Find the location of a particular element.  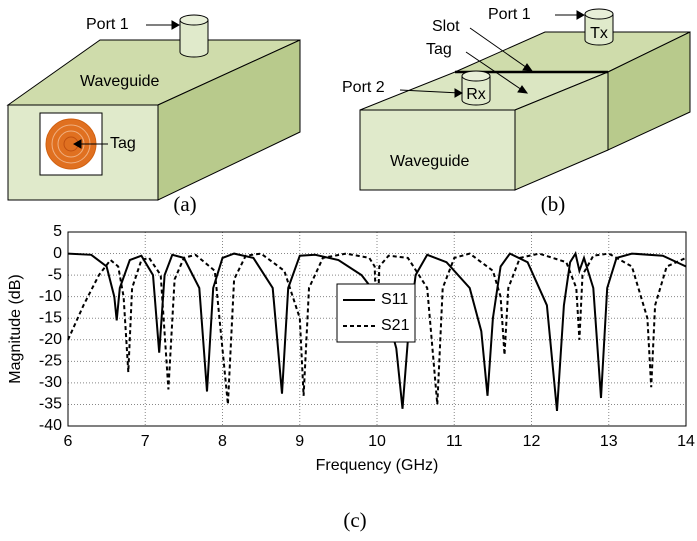

y-tick-label: -25 is located at coordinates (50, 361).